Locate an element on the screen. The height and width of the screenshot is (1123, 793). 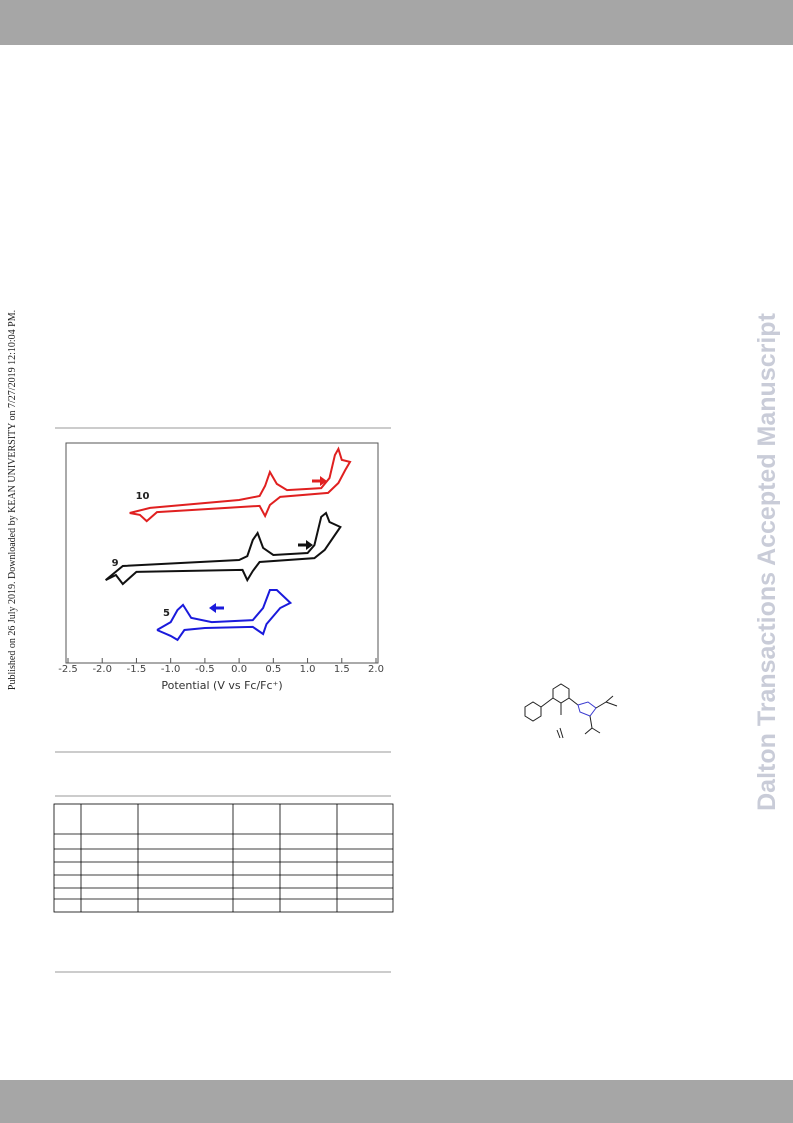
table-grid is located at coordinates (223, 858).